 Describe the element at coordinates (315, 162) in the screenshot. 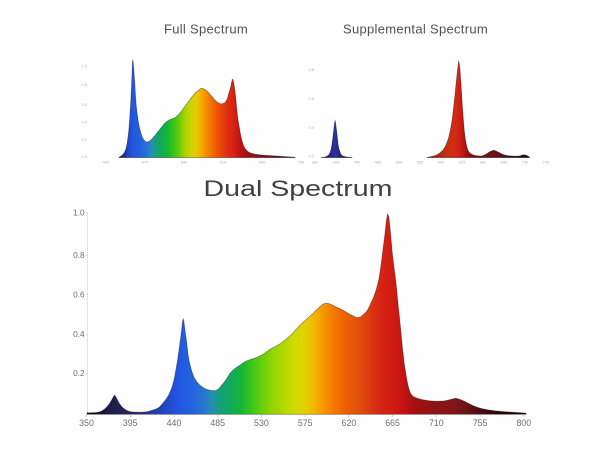

I see `svg-text: 380` at that location.